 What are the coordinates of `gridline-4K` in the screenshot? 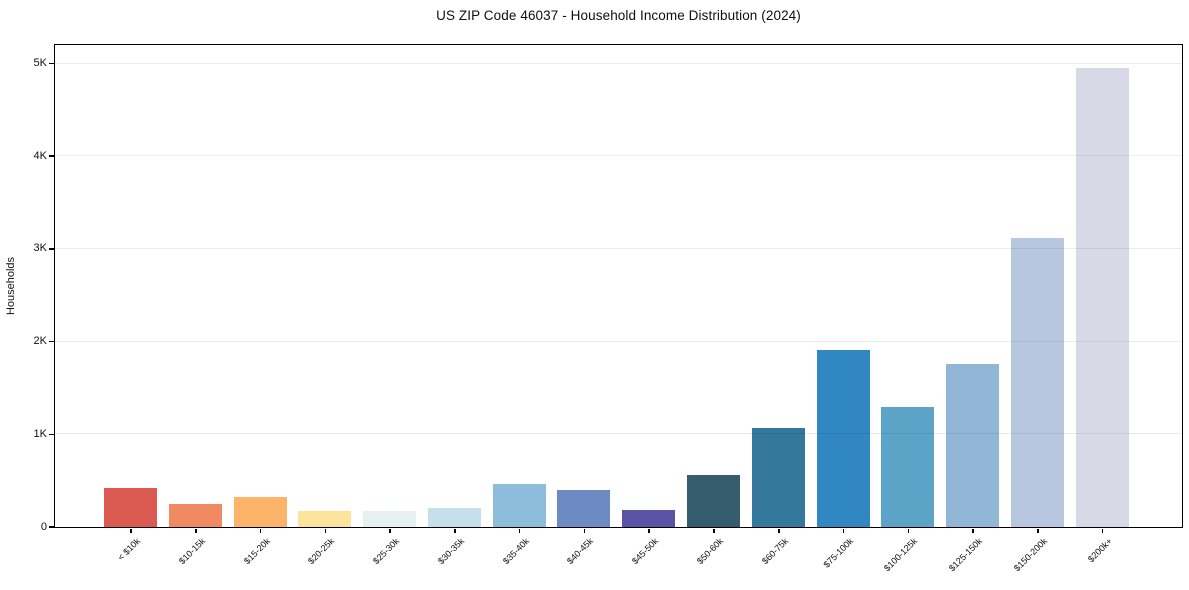 It's located at (618, 156).